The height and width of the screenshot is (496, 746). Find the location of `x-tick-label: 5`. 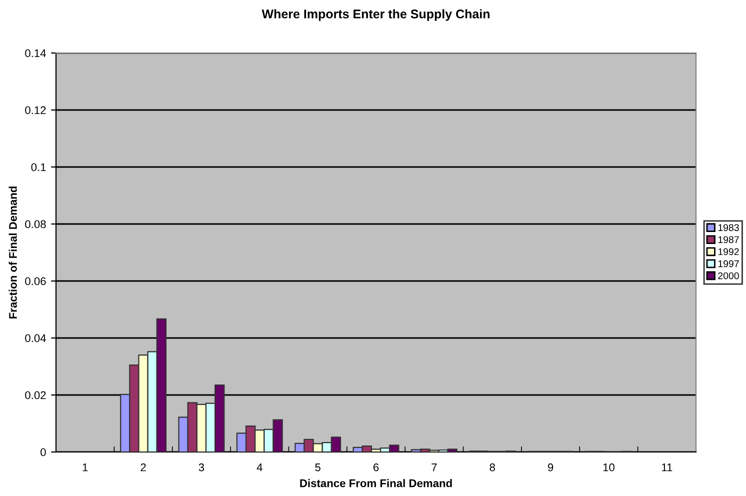

x-tick-label: 5 is located at coordinates (317, 468).